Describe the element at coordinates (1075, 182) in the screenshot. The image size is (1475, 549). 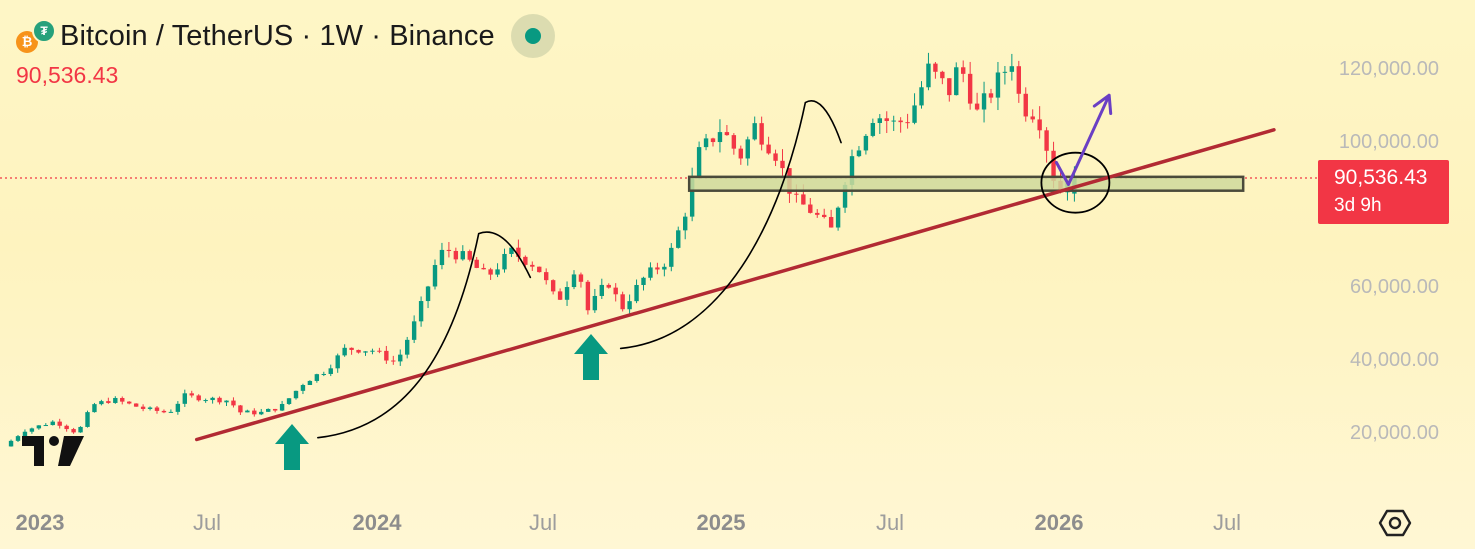
I see `highlight-circle` at that location.